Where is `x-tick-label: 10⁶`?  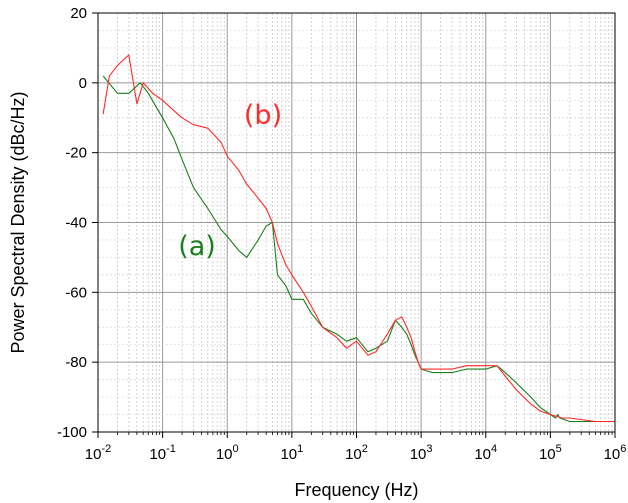
x-tick-label: 10⁶ is located at coordinates (615, 453).